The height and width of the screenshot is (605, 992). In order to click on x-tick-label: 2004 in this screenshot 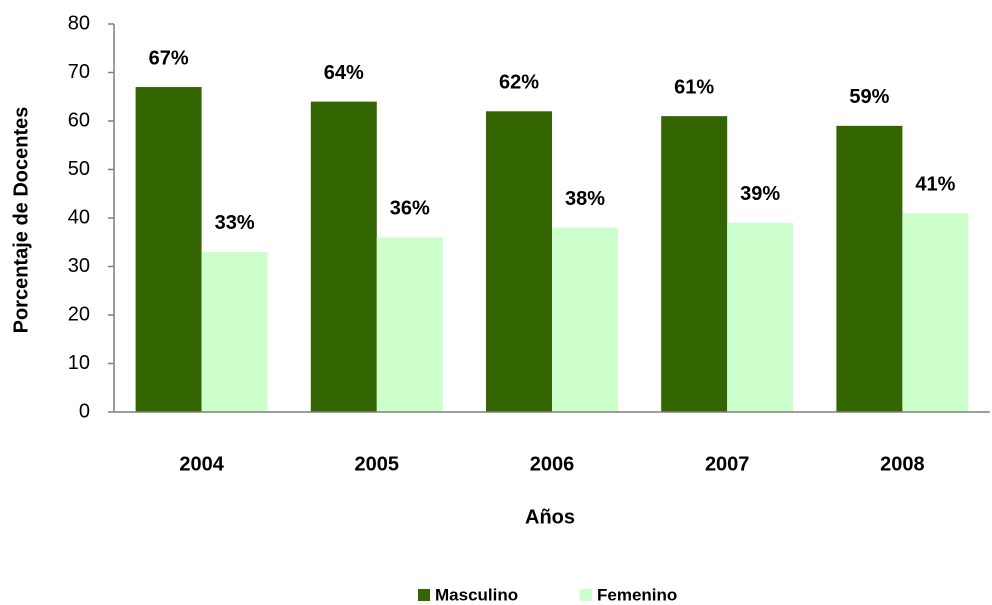, I will do `click(201, 464)`.